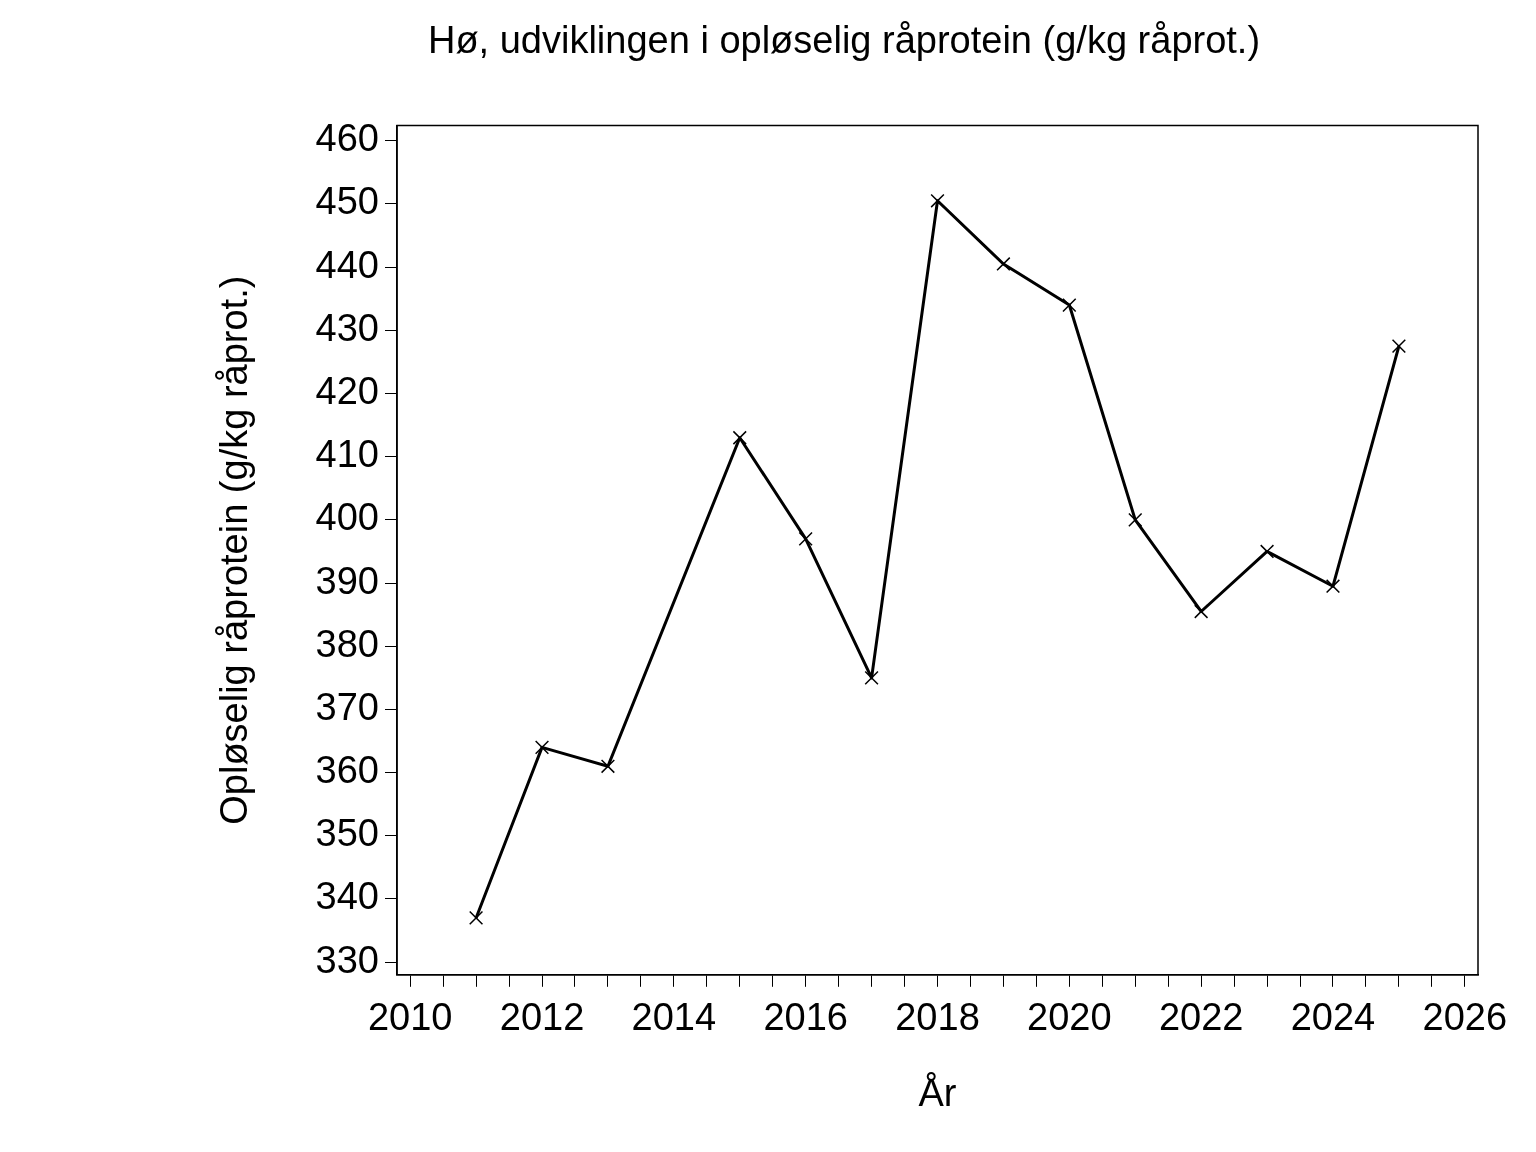 Image resolution: width=1536 pixels, height=1152 pixels. Describe the element at coordinates (410, 1017) in the screenshot. I see `x-tick-label: 2010` at that location.